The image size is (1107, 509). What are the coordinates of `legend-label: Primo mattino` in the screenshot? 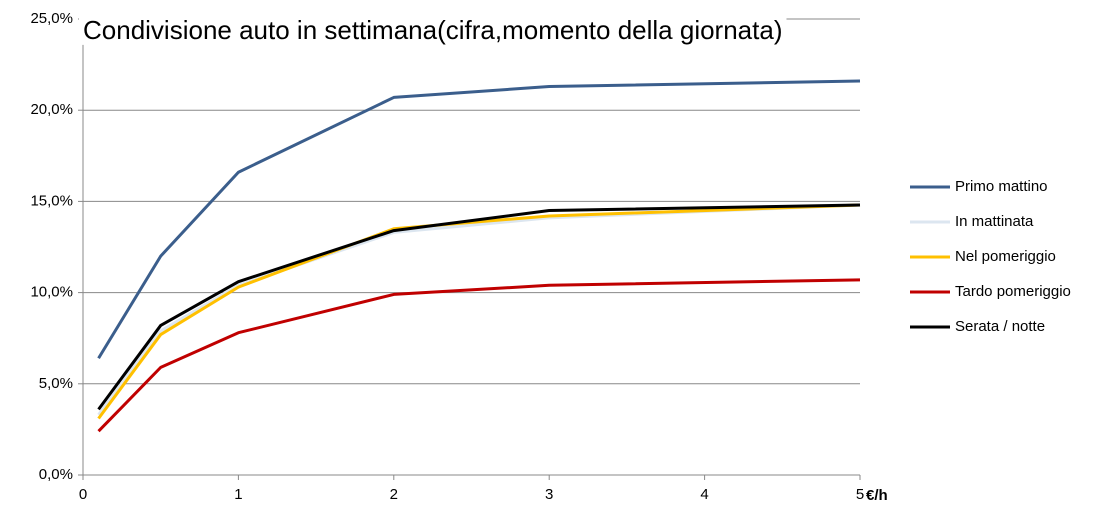 It's located at (1001, 186).